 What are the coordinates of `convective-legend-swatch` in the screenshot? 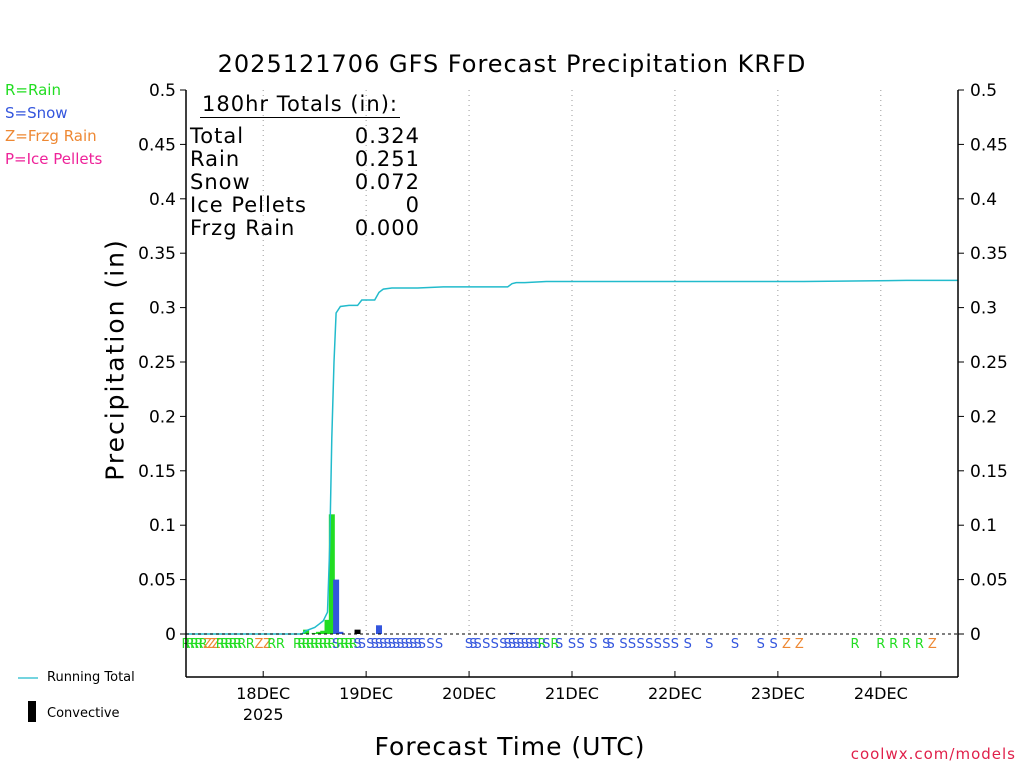 It's located at (32, 711).